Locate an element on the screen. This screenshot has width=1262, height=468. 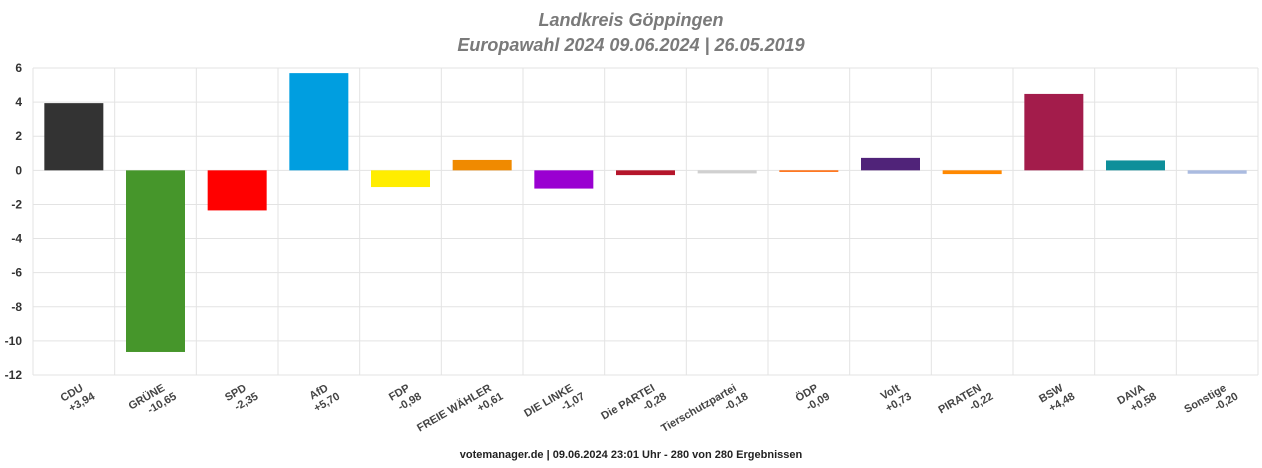
y-tick-label: -8 is located at coordinates (16, 307).